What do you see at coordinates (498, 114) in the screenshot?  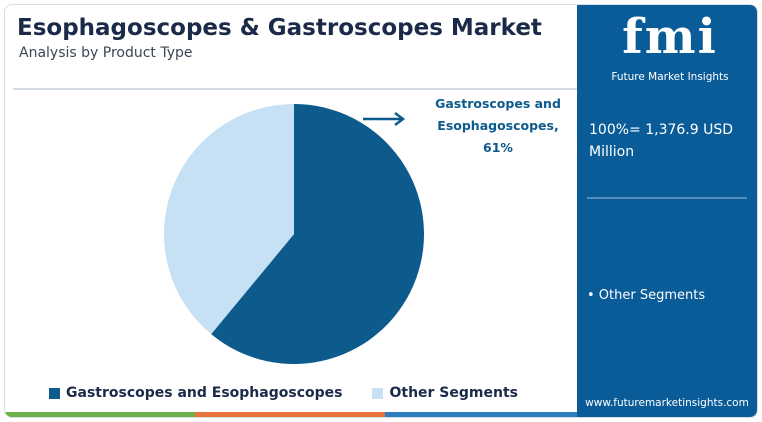 I see `annotation: Gastroscopes and Esophagoscopes,` at bounding box center [498, 114].